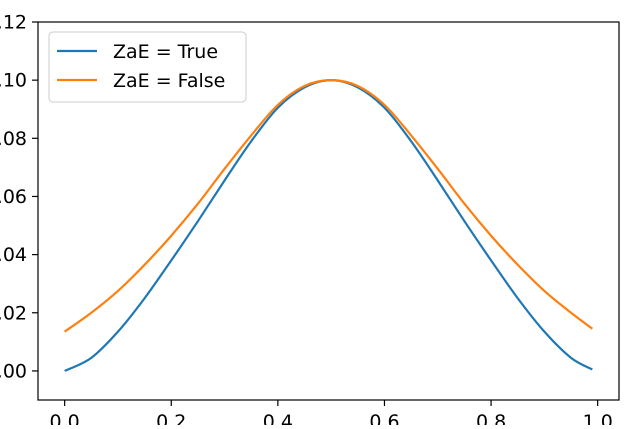  Describe the element at coordinates (384, 418) in the screenshot. I see `x-tick-label: 0.6` at that location.